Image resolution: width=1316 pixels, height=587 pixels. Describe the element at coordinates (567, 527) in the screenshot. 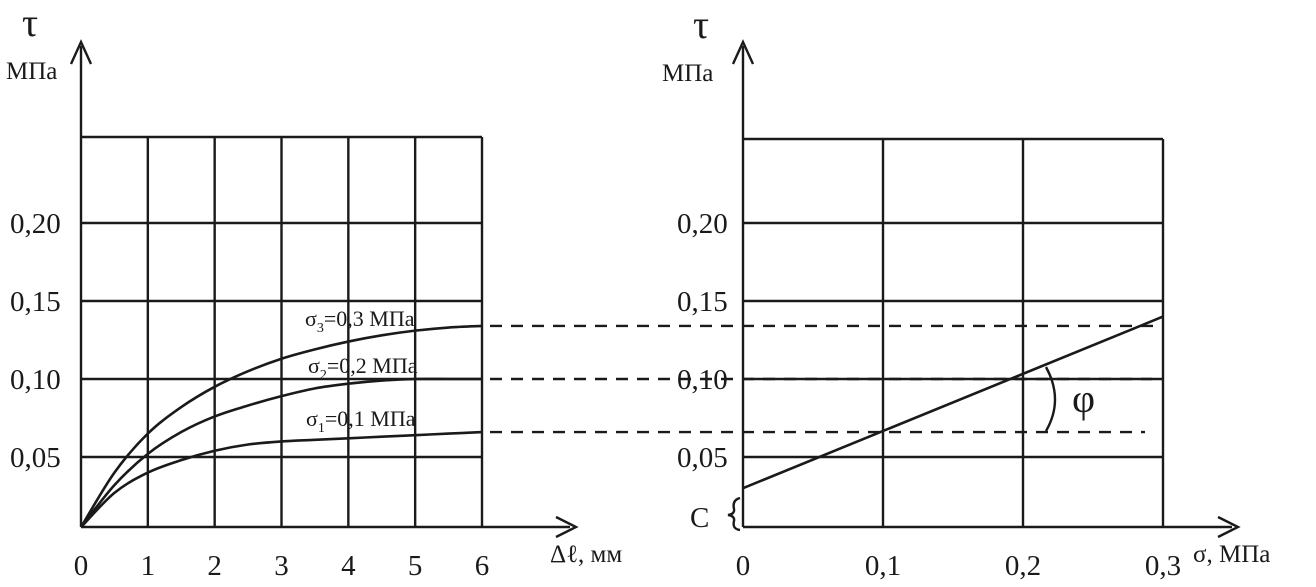

I see `left-x-axis-arrow` at that location.